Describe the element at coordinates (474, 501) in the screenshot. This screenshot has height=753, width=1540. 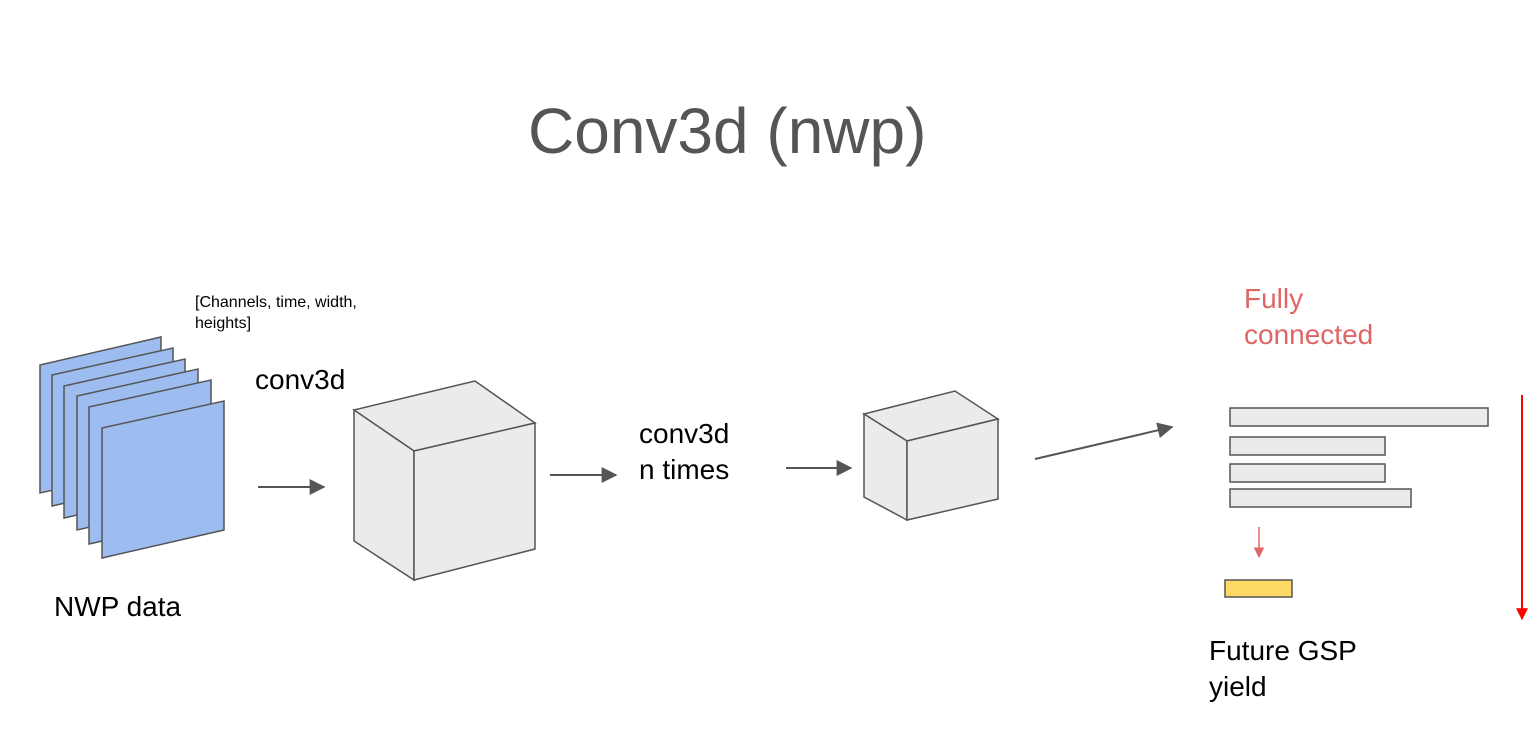
I see `cube-large-front` at that location.